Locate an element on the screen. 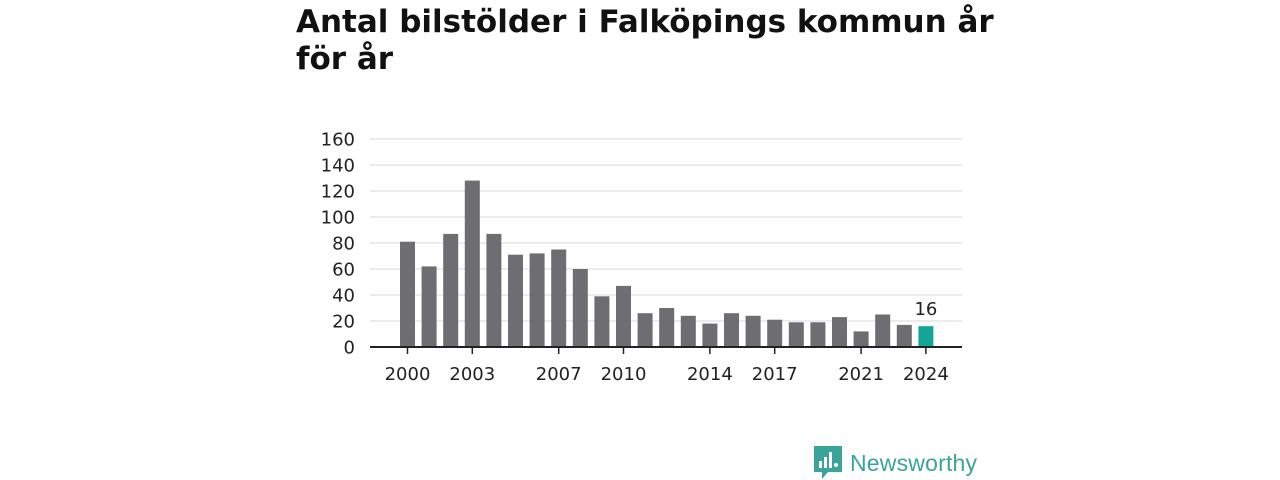 The image size is (1280, 480). newsworthy-logo-icon is located at coordinates (828, 462).